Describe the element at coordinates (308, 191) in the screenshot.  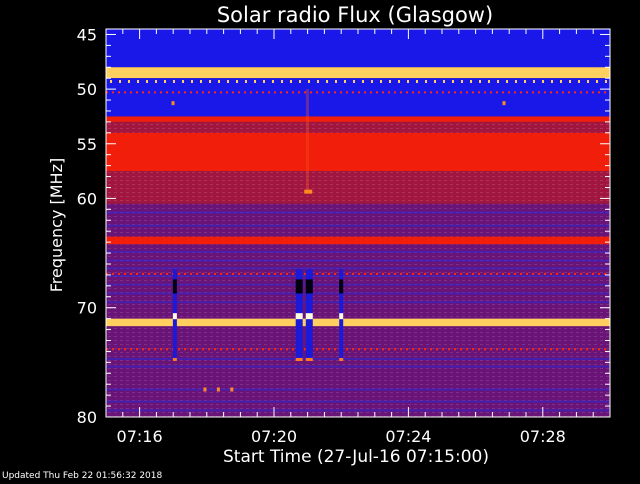
I see `hot-pixel` at that location.